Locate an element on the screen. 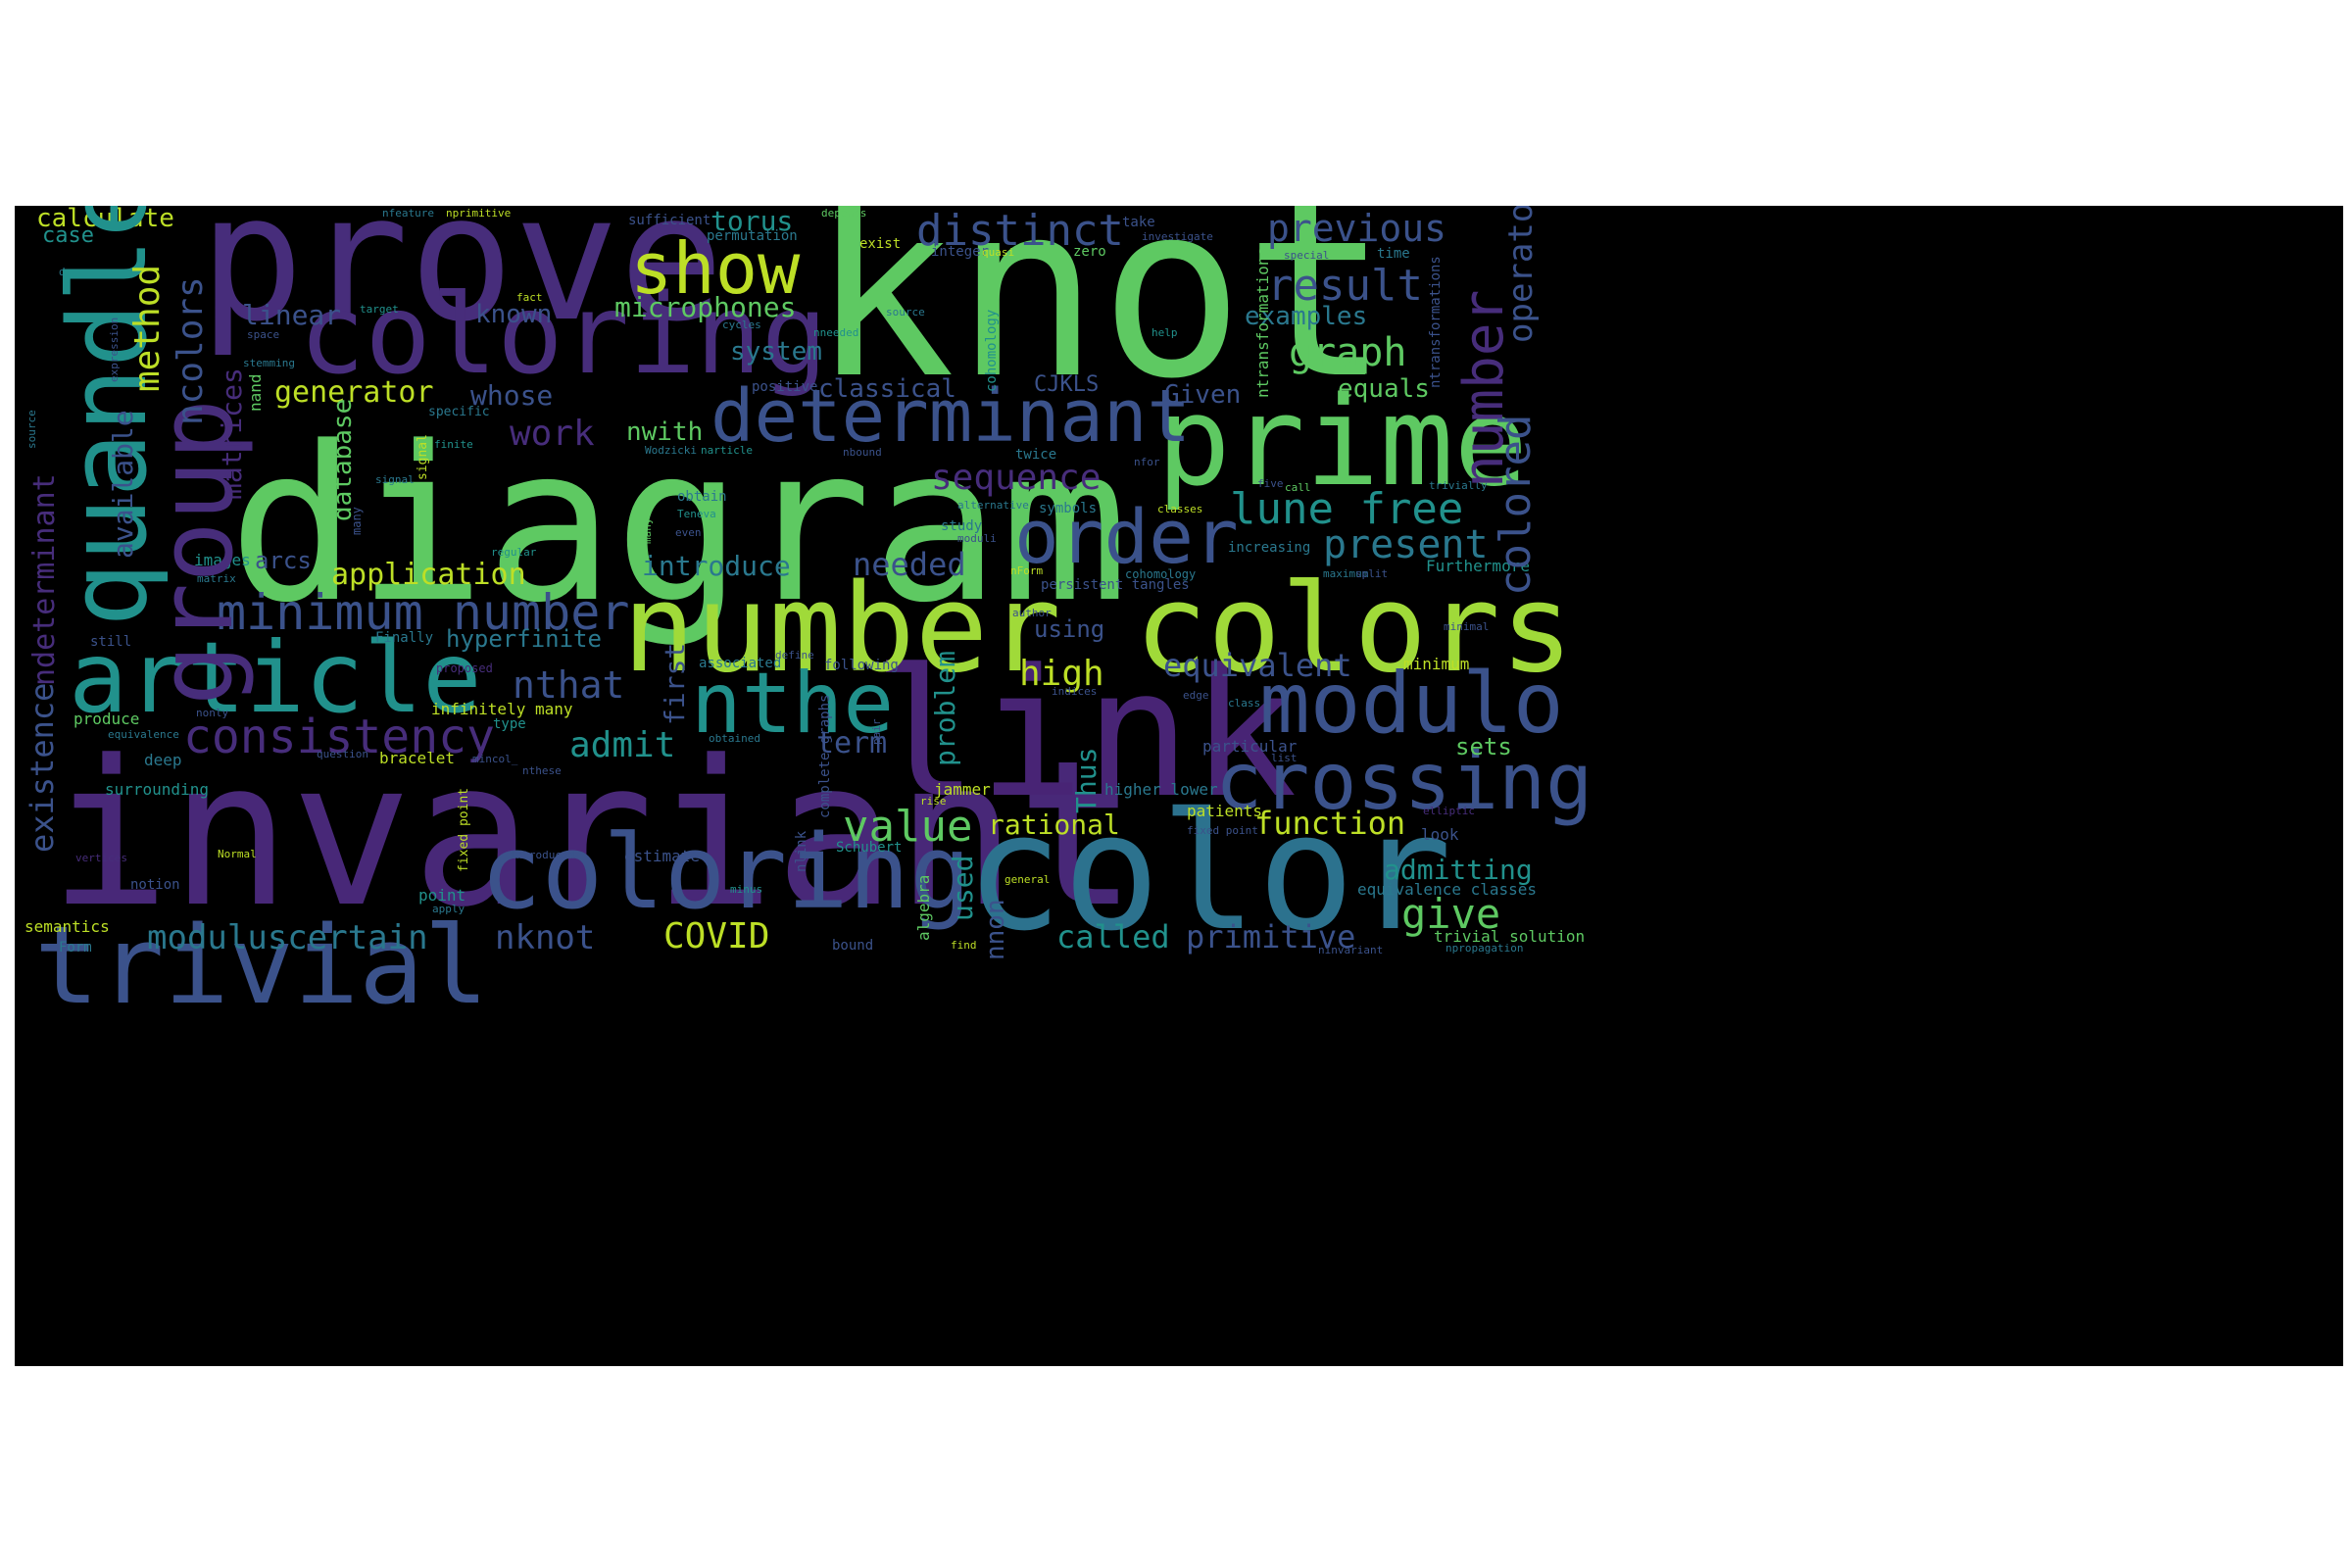 The height and width of the screenshot is (1568, 2352). word-patients: higher lower is located at coordinates (1161, 789).